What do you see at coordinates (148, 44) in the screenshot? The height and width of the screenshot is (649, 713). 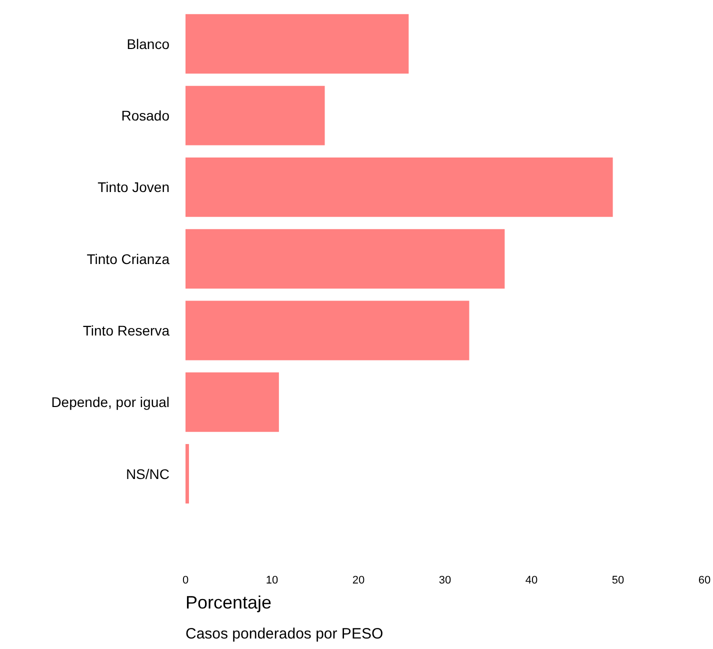 I see `y-tick-label: Blanco` at bounding box center [148, 44].